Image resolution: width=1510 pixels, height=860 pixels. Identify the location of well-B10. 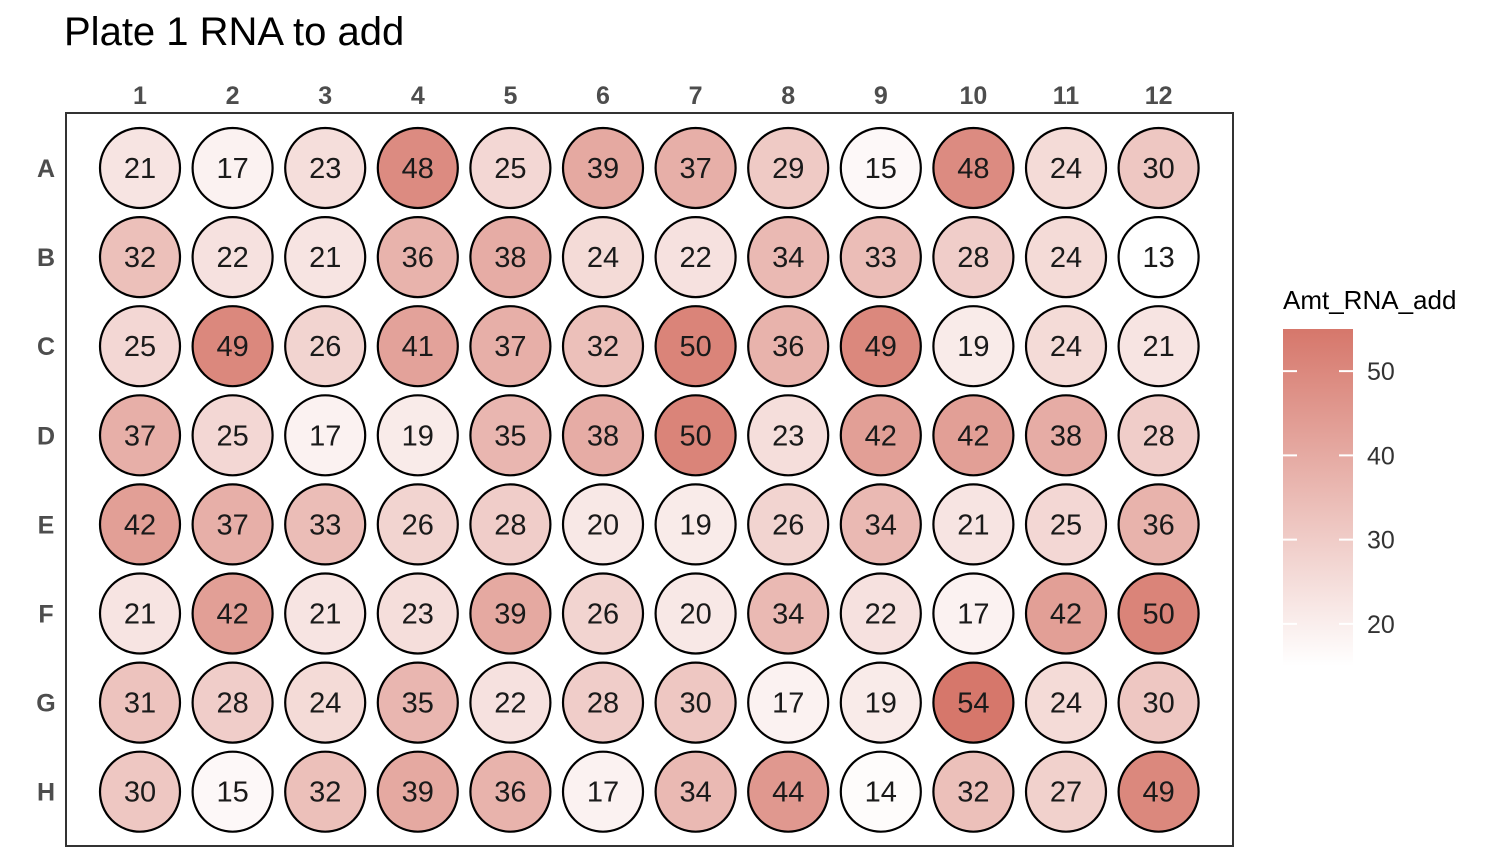
(973, 257).